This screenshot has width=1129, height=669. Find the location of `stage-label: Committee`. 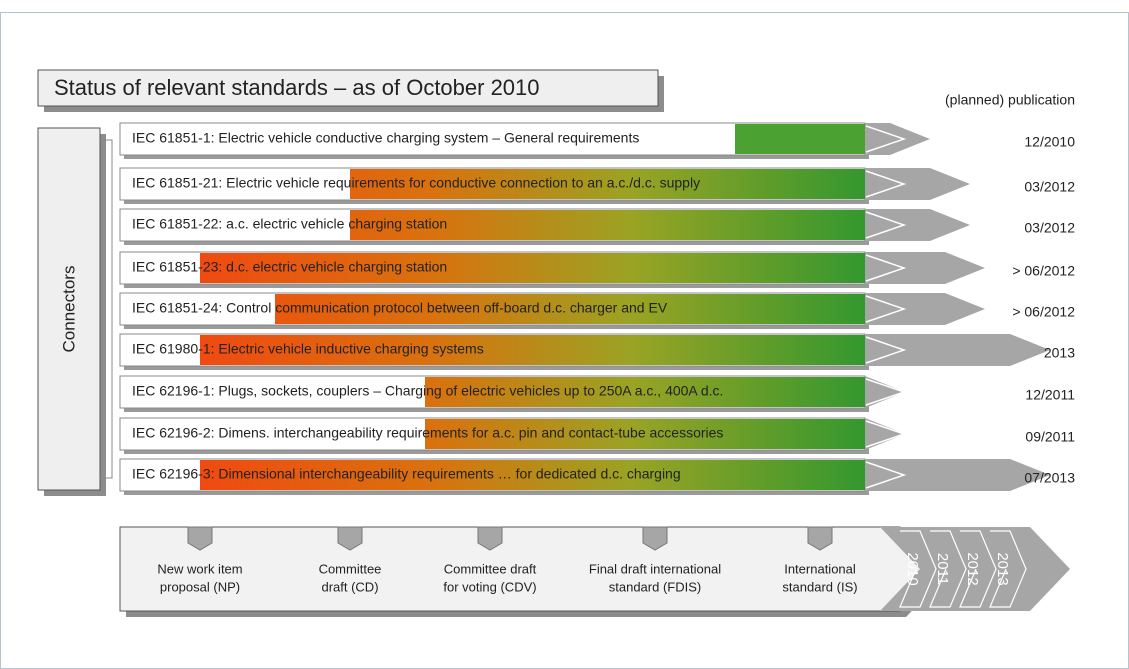

stage-label: Committee is located at coordinates (350, 568).